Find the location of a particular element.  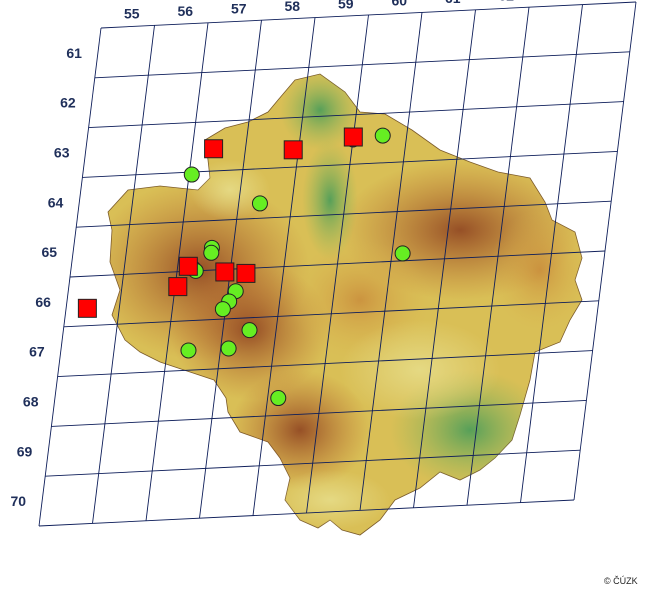

row-labels: 61 62 63 64 65 66 67 68 69 70 is located at coordinates (47, 277).